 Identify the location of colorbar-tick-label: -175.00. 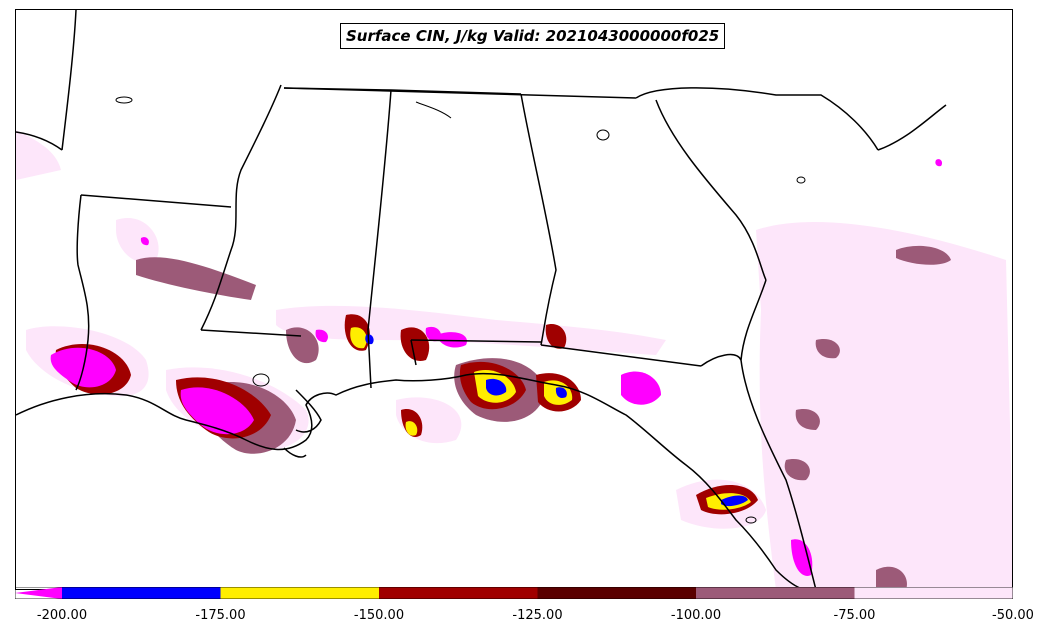
(220, 615).